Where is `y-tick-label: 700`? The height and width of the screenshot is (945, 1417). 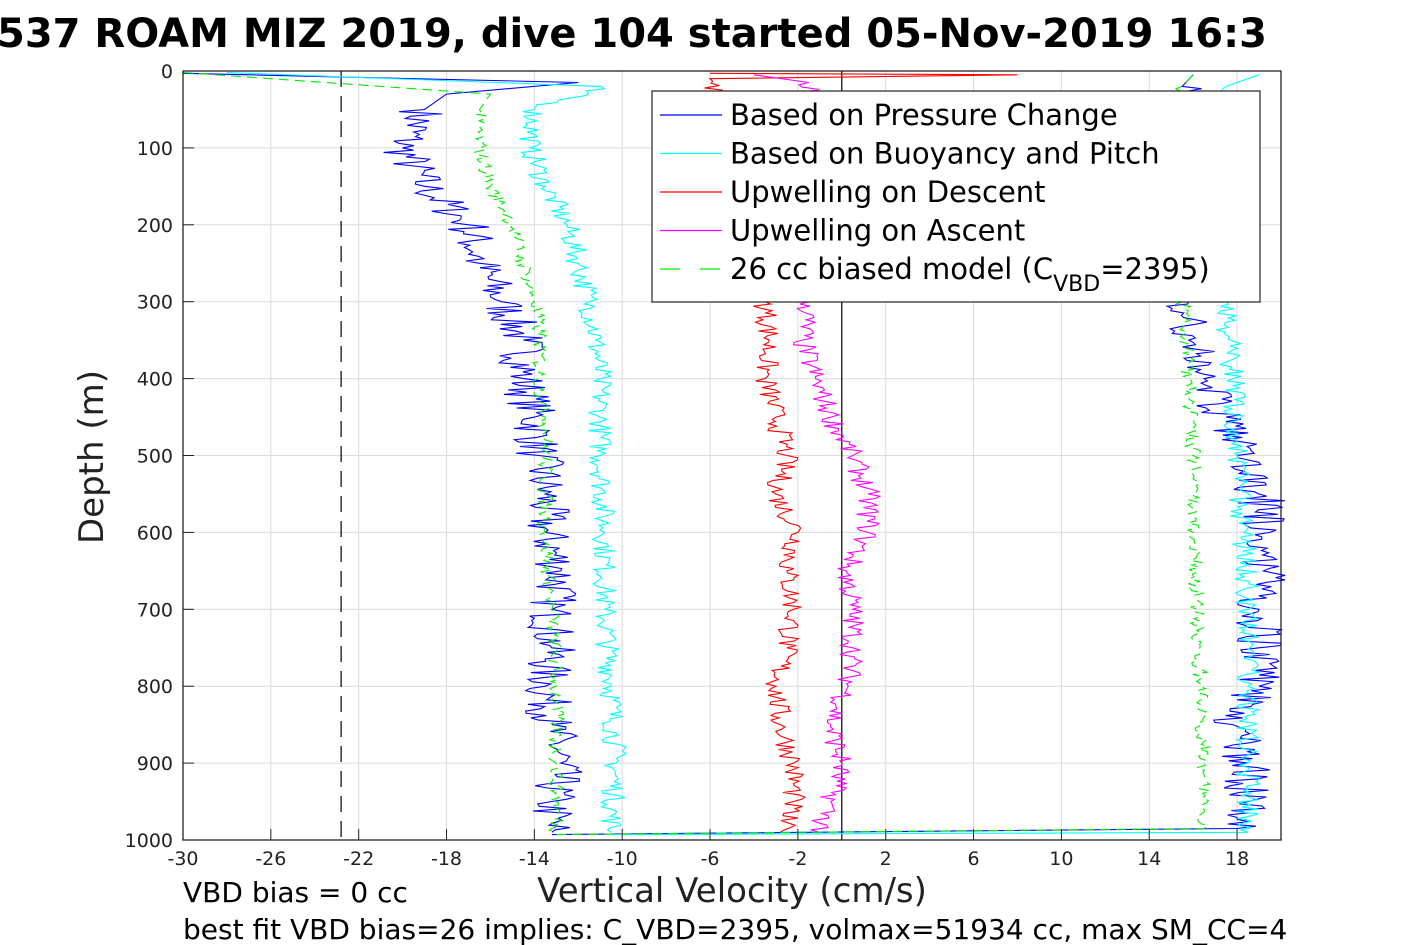 y-tick-label: 700 is located at coordinates (155, 610).